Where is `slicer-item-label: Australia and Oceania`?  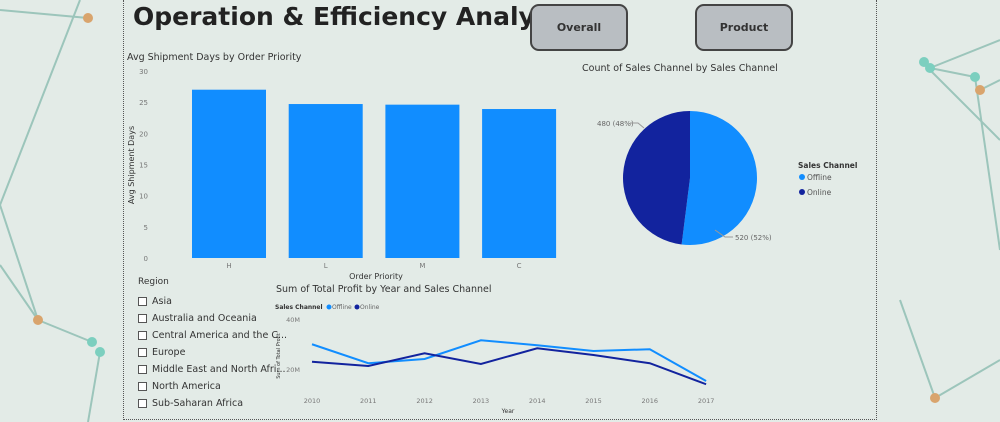 slicer-item-label: Australia and Oceania is located at coordinates (204, 318).